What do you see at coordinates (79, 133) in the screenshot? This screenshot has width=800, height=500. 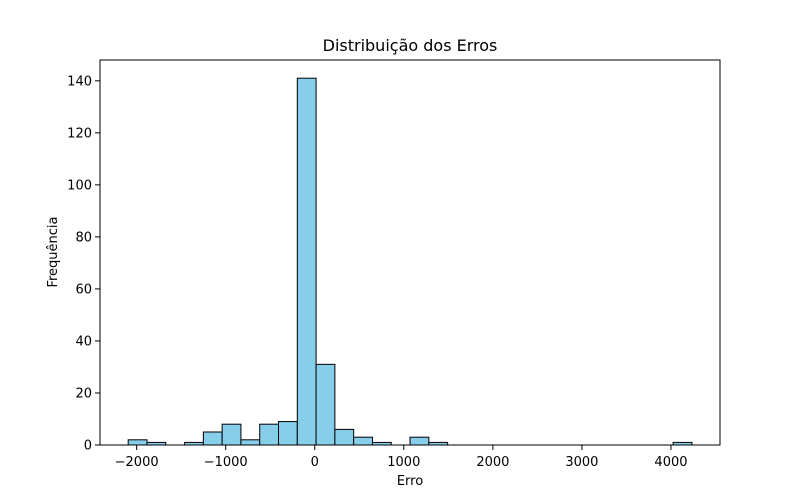 I see `y-tick-label-6: 120` at bounding box center [79, 133].